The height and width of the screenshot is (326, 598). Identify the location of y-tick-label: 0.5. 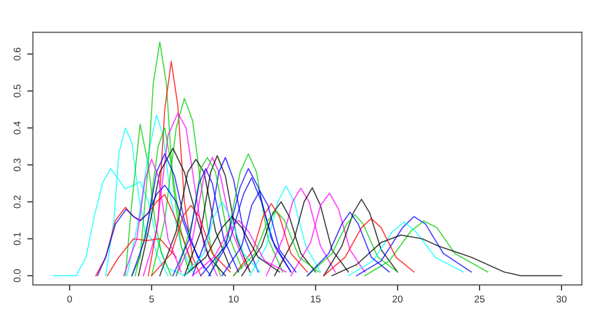
(17, 91).